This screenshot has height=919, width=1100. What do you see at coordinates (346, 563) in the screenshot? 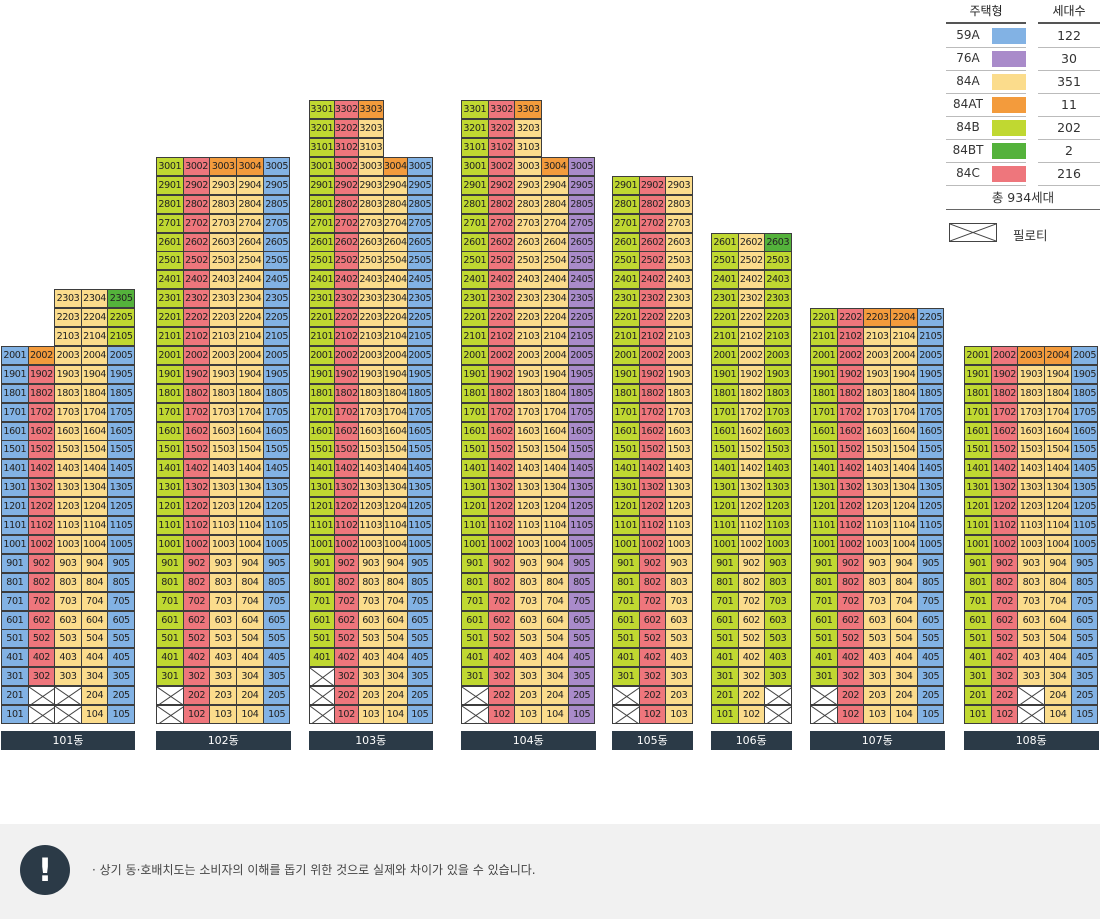
I see `unit-902: 902` at bounding box center [346, 563].